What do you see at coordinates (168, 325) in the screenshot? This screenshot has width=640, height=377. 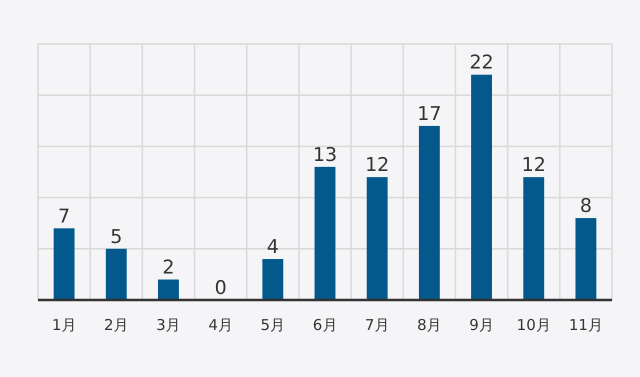 I see `x-tick-label: 3月` at bounding box center [168, 325].